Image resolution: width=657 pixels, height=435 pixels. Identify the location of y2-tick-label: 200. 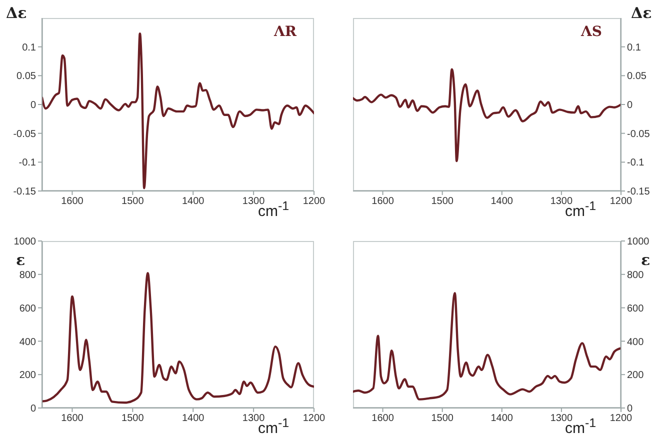
(635, 376).